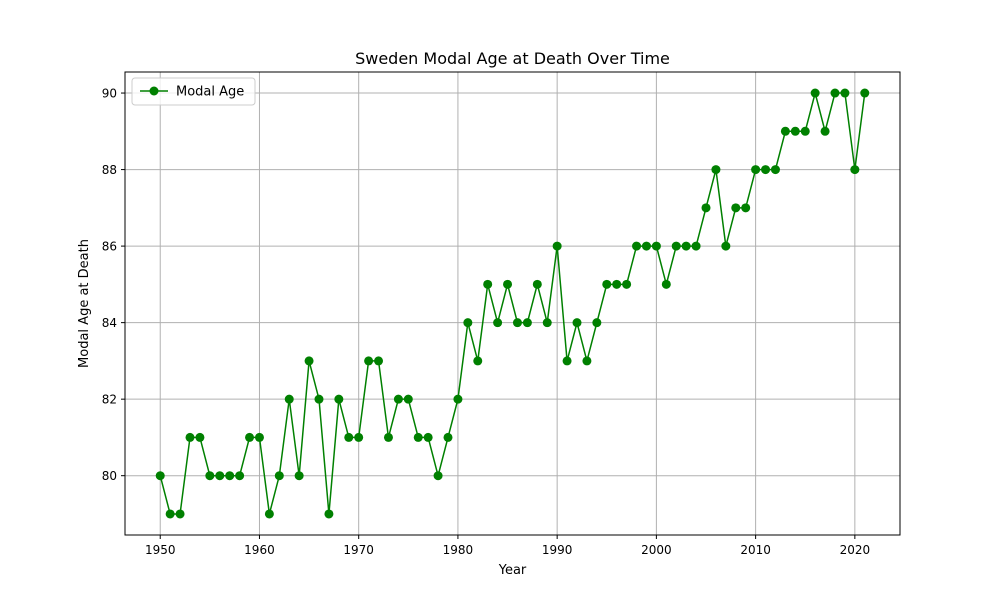 This screenshot has height=600, width=1000. I want to click on y-tick-label: 86, so click(109, 247).